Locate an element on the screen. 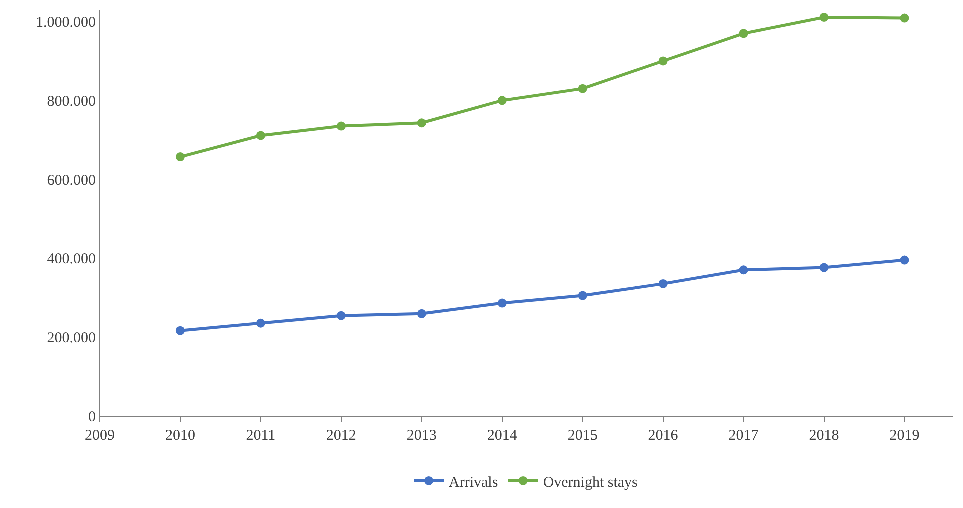 The height and width of the screenshot is (508, 963). y-tick-label: 1.000.000 is located at coordinates (66, 23).